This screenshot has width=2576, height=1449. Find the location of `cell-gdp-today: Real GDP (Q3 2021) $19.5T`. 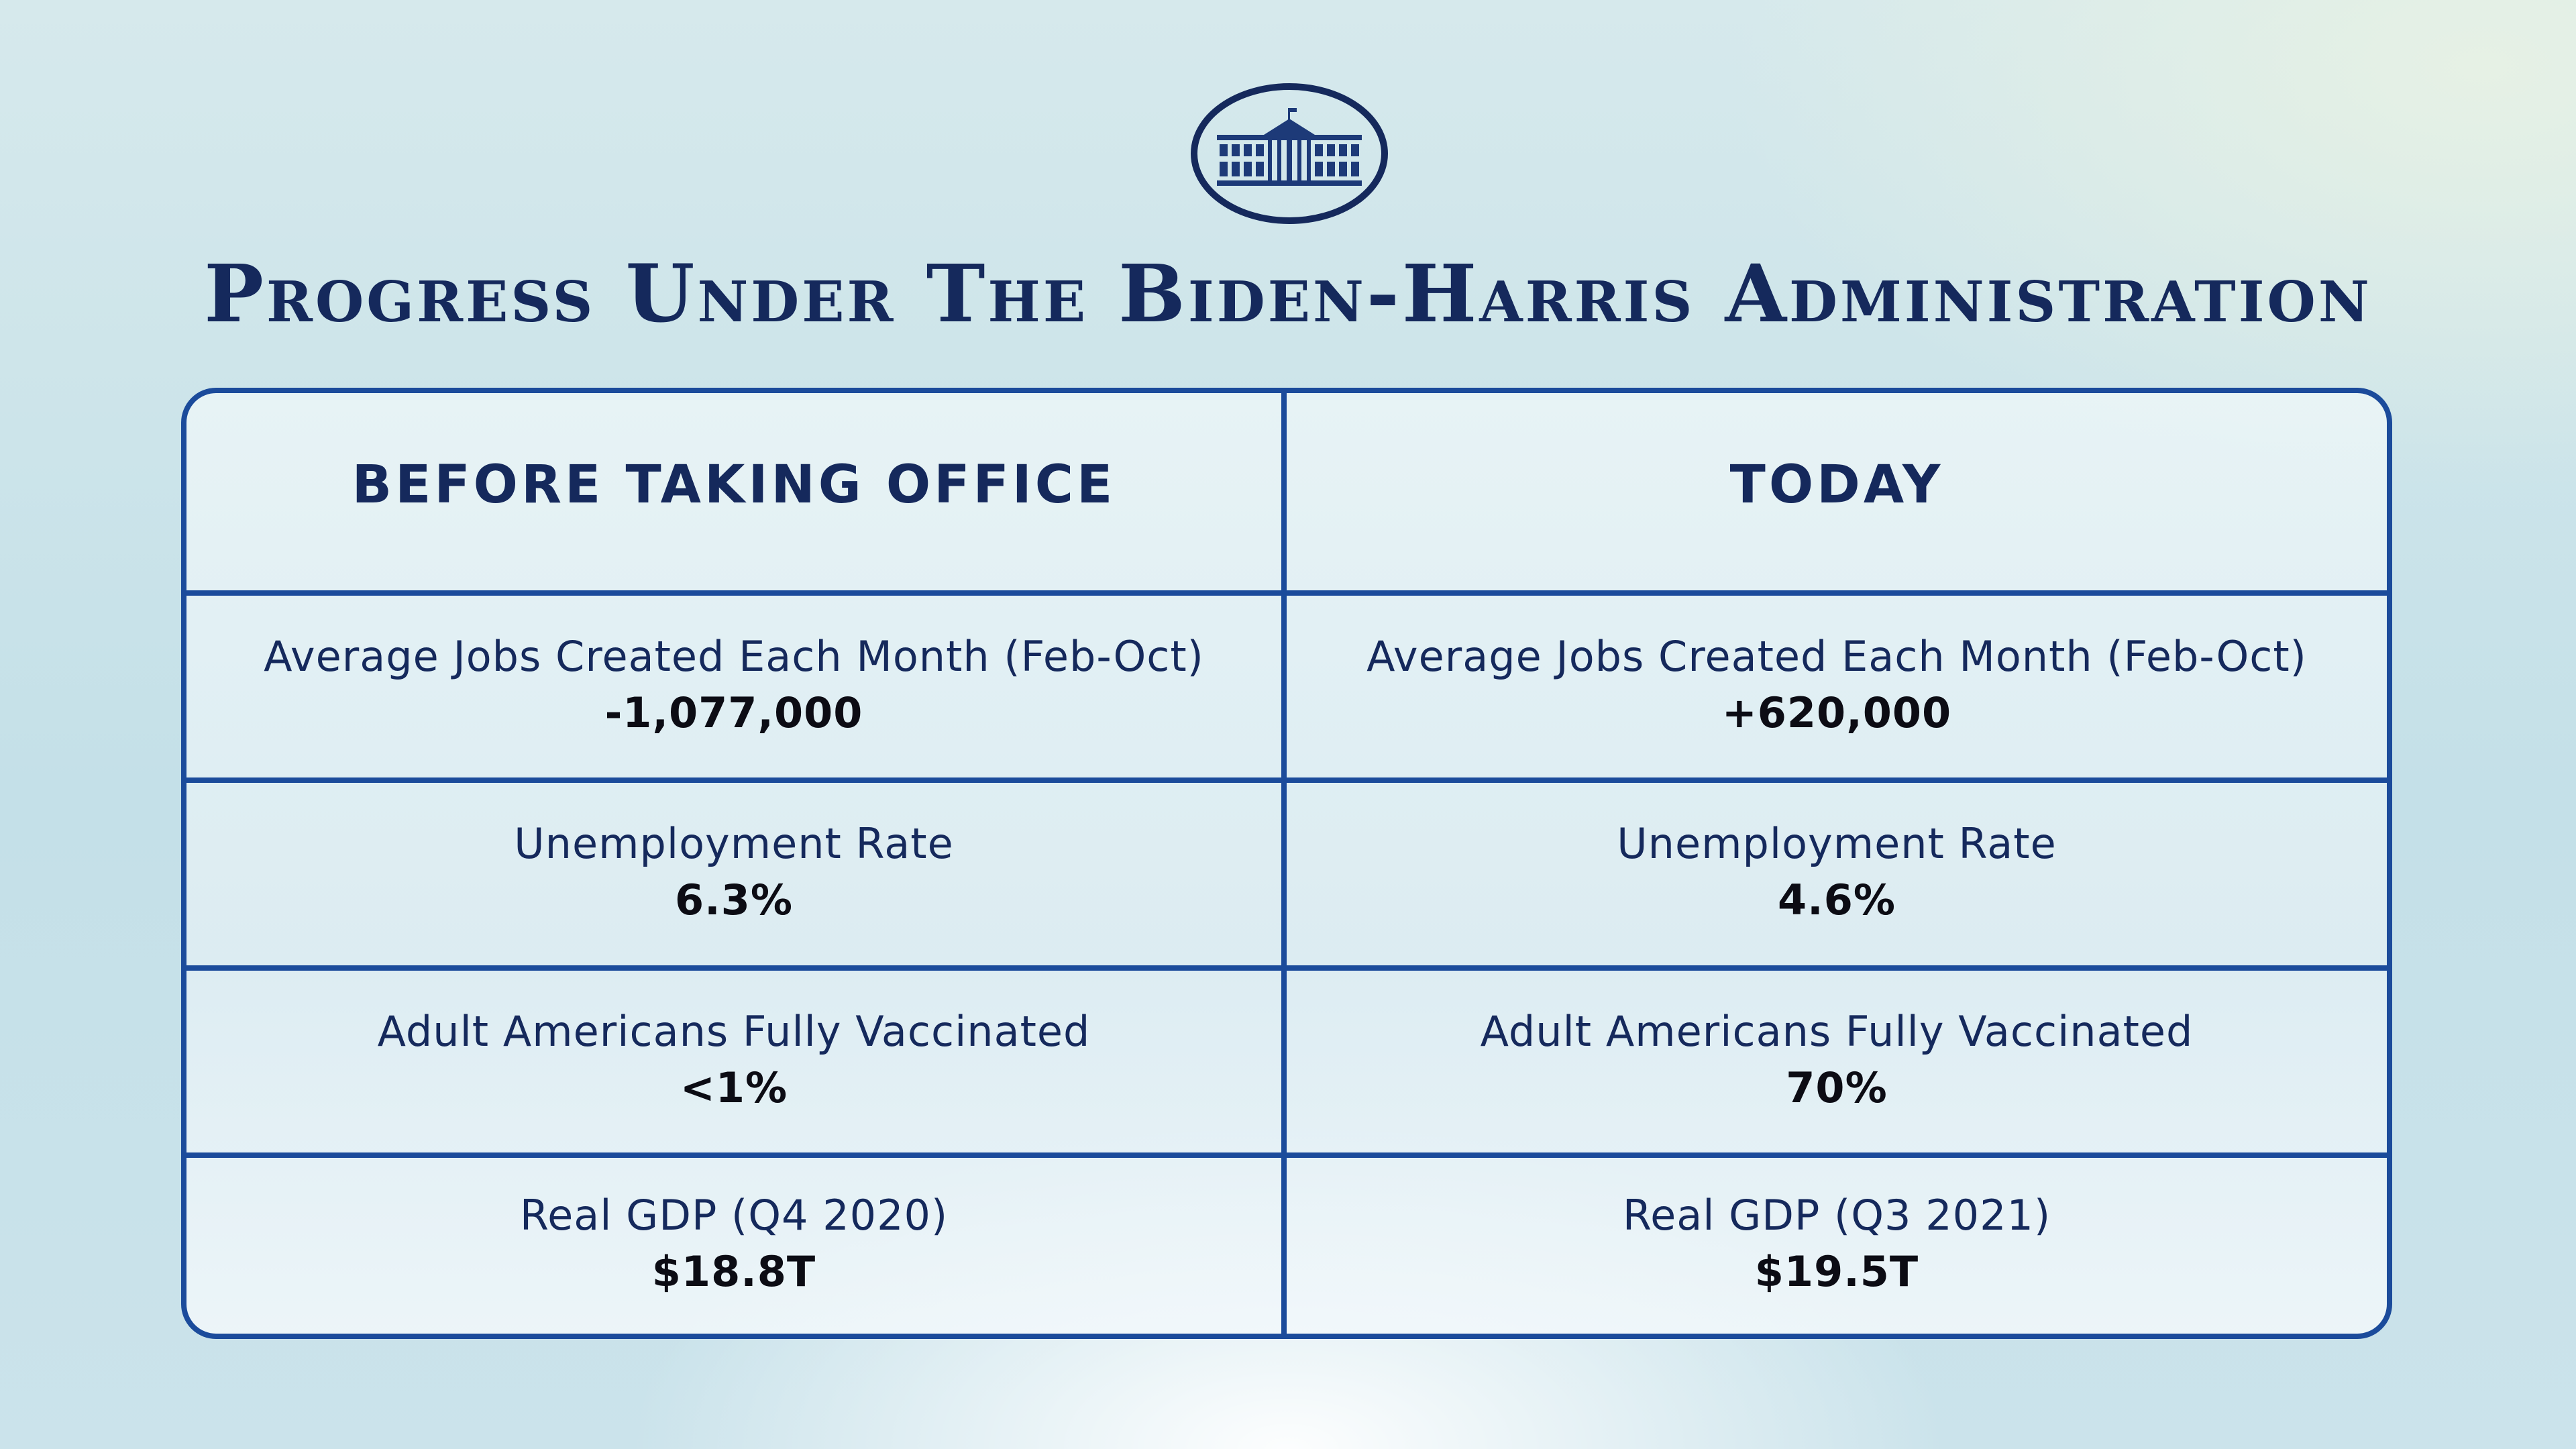

cell-gdp-today: Real GDP (Q3 2021) $19.5T is located at coordinates (1837, 1246).